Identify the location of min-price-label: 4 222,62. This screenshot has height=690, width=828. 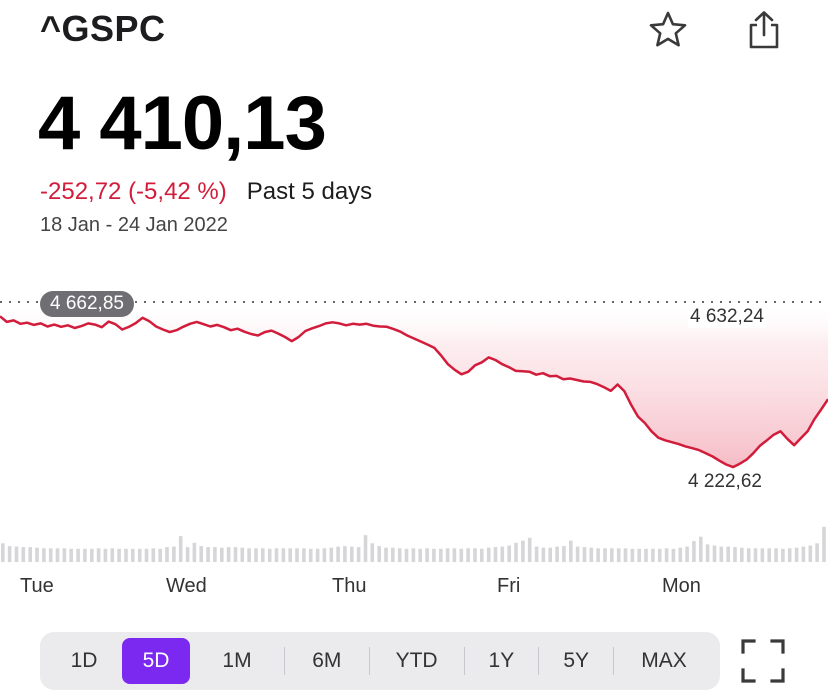
(725, 481).